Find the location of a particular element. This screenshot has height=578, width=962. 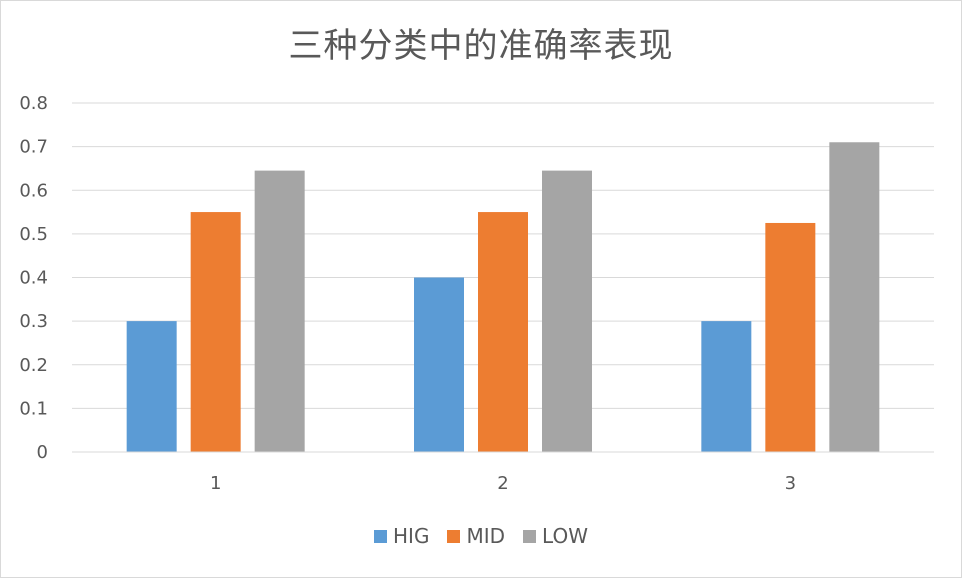

legend-item-mid: MID is located at coordinates (476, 536).